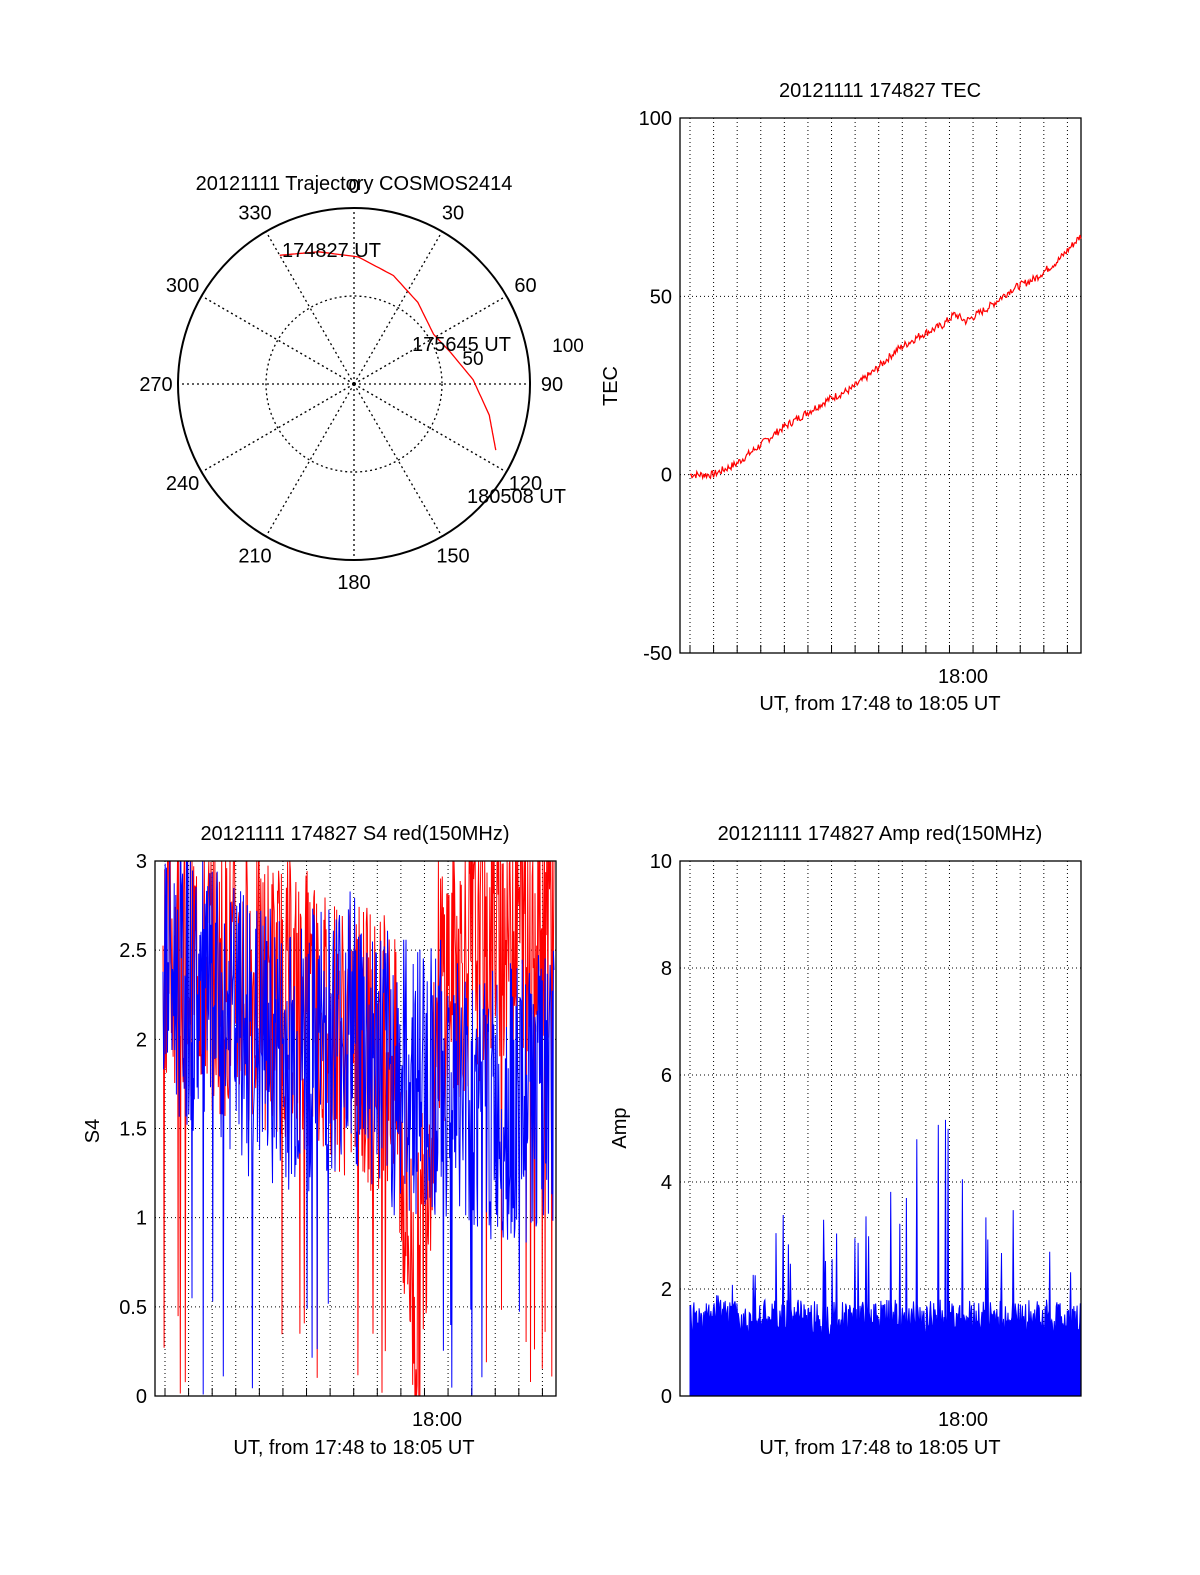 This screenshot has height=1575, width=1200. I want to click on tec-grid, so click(880, 385).